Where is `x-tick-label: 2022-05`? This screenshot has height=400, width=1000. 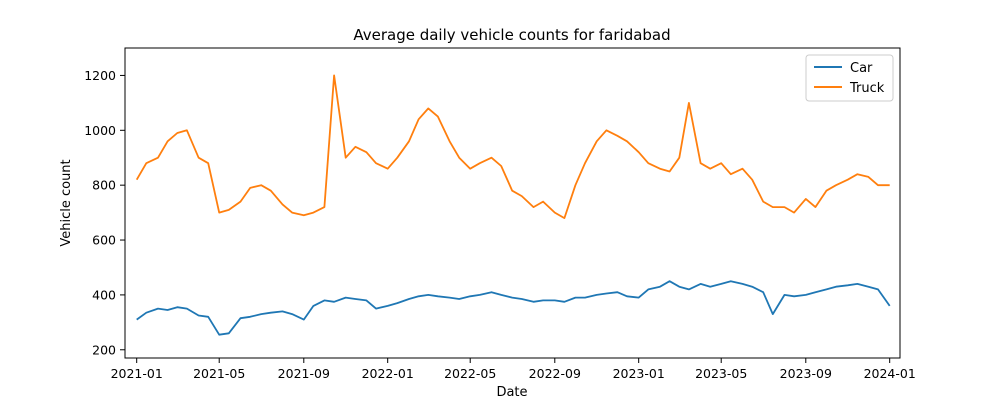
x-tick-label: 2022-05 is located at coordinates (470, 373).